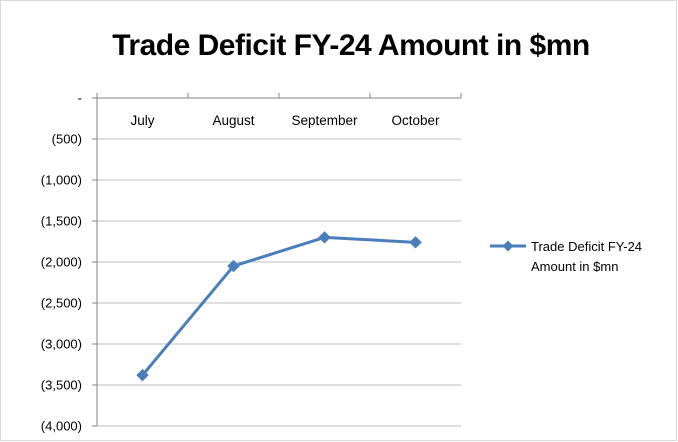 This screenshot has height=442, width=678. What do you see at coordinates (508, 246) in the screenshot?
I see `legend-marker` at bounding box center [508, 246].